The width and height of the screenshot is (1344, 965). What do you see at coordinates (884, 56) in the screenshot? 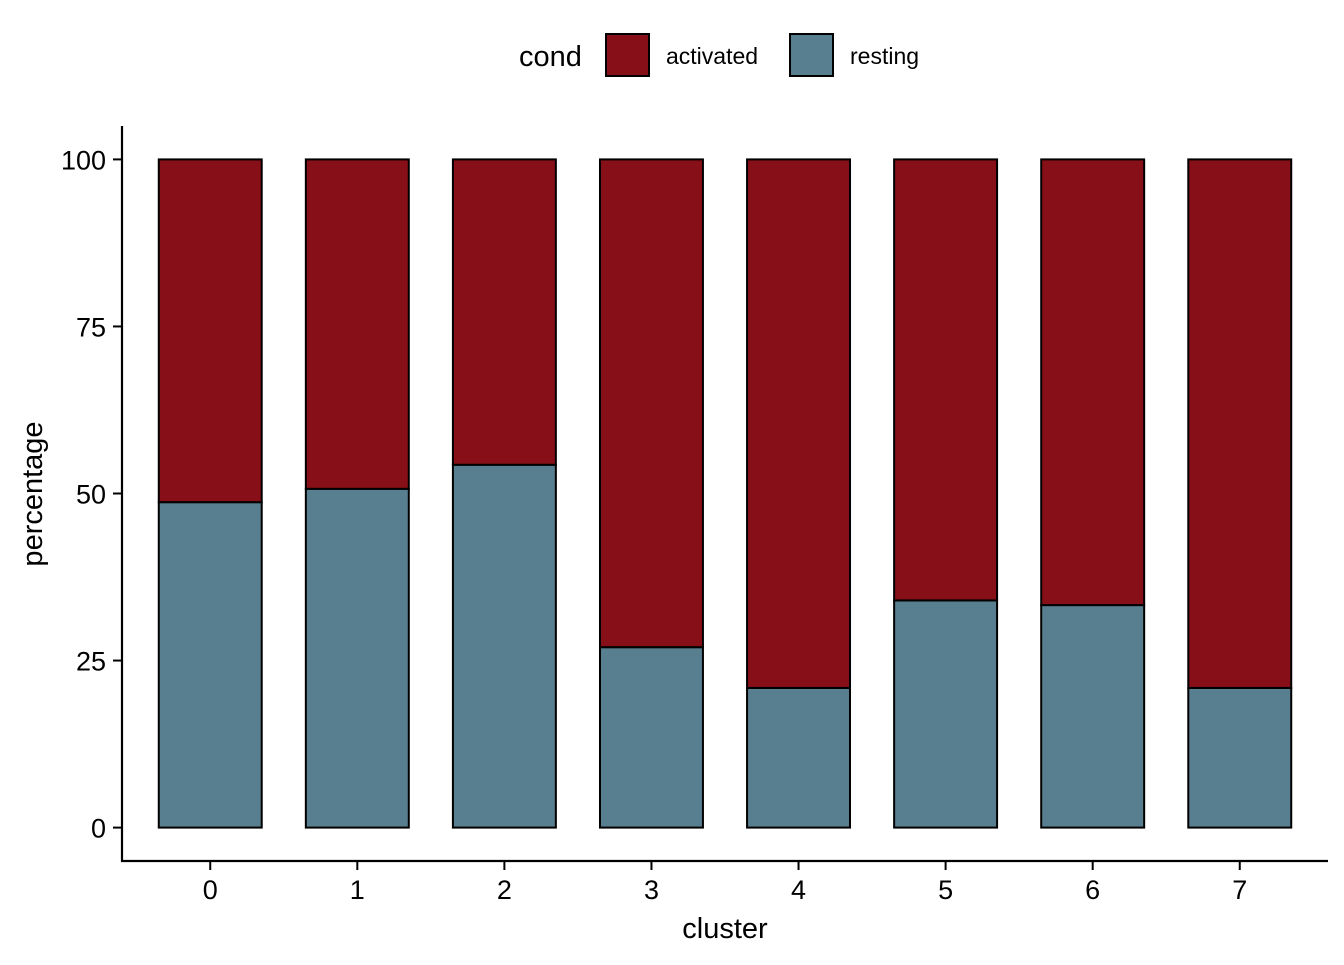
I see `legend-label-resting: resting` at bounding box center [884, 56].